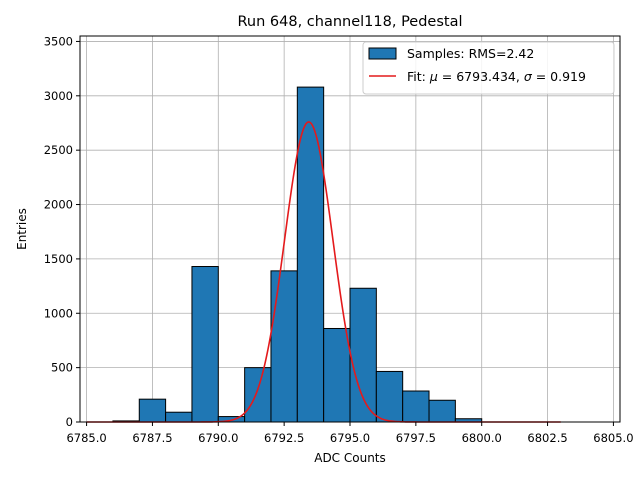 This screenshot has height=480, width=640. Describe the element at coordinates (416, 438) in the screenshot. I see `x-tick-label: 6797.5` at that location.